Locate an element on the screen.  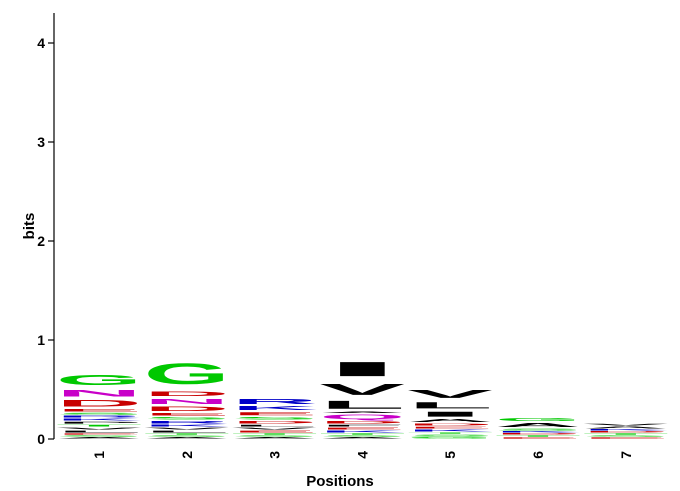
y-tick-label: 3 is located at coordinates (41, 142).